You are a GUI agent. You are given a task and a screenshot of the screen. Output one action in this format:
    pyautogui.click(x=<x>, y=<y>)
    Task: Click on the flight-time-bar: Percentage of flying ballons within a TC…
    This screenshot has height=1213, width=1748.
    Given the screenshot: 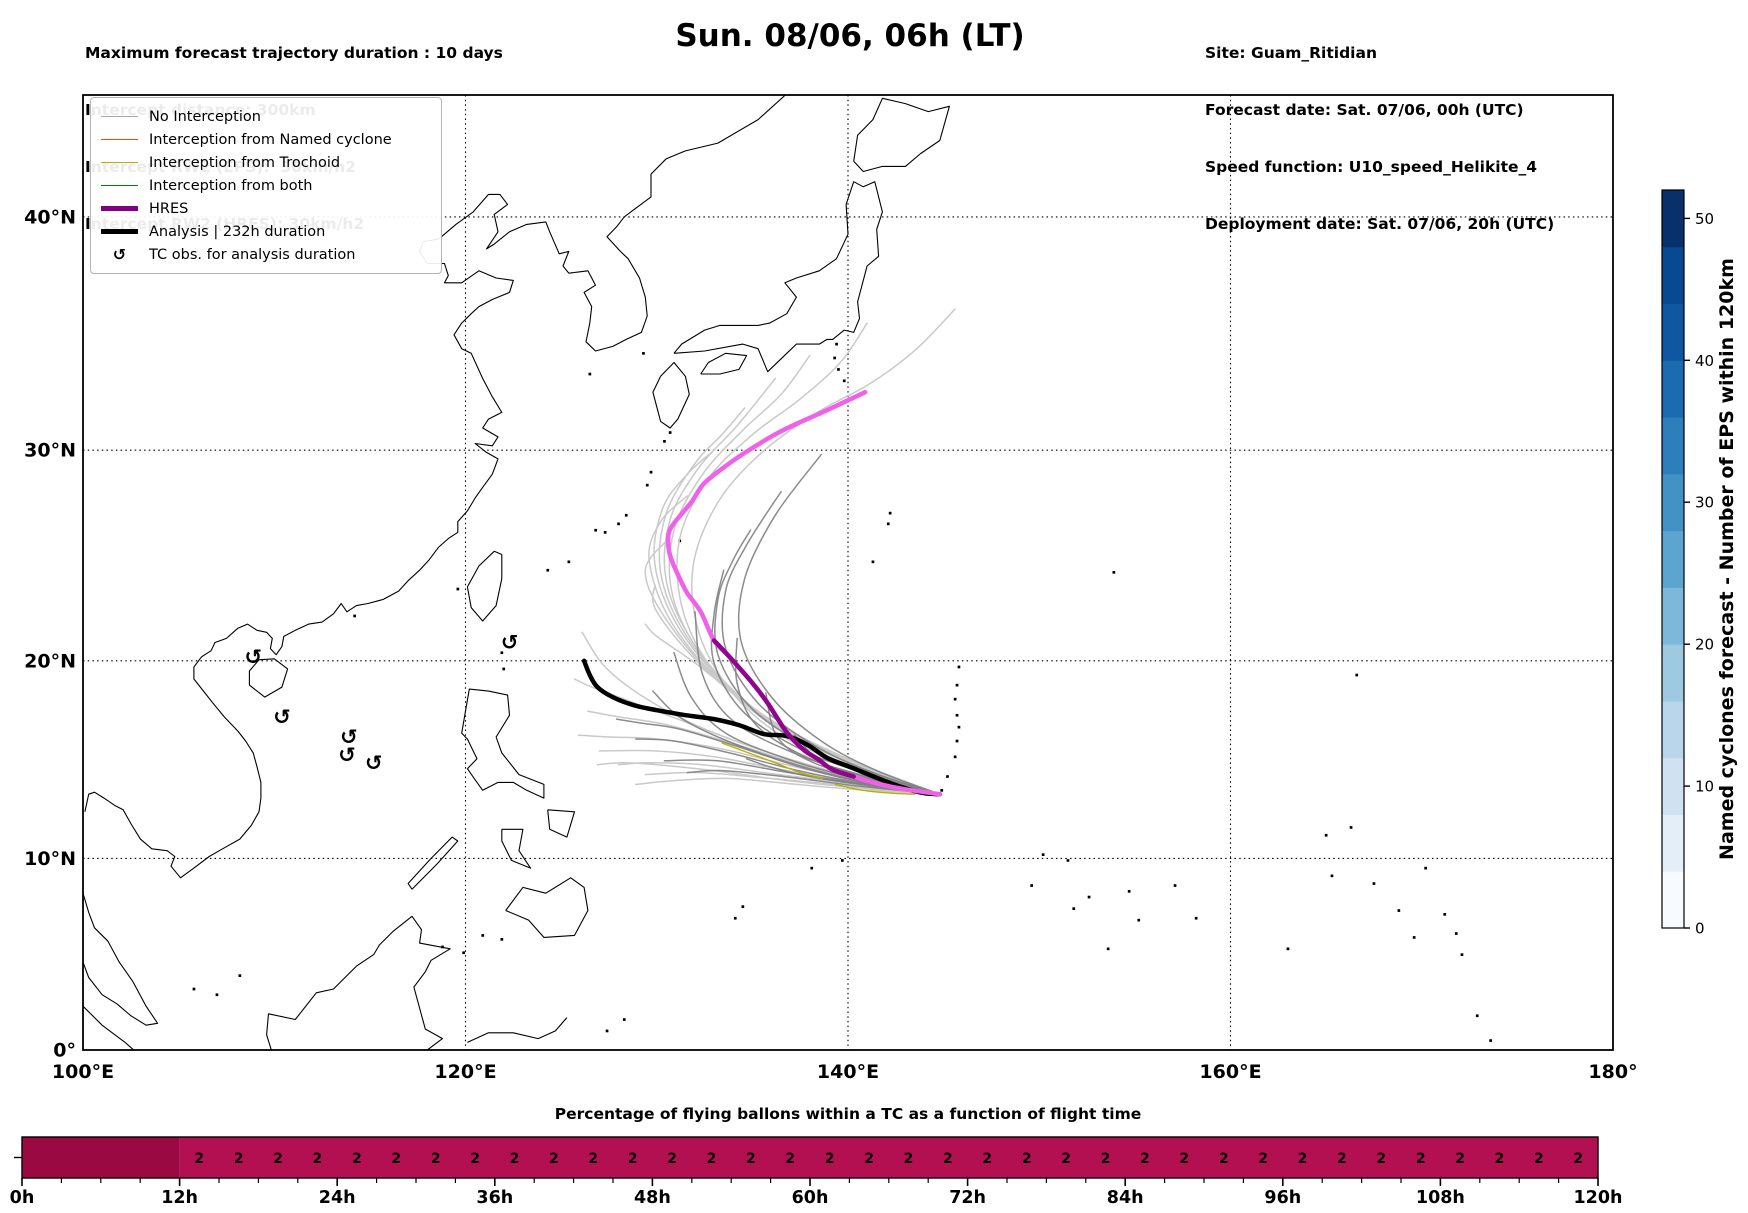 What is the action you would take?
    pyautogui.click(x=816, y=1156)
    